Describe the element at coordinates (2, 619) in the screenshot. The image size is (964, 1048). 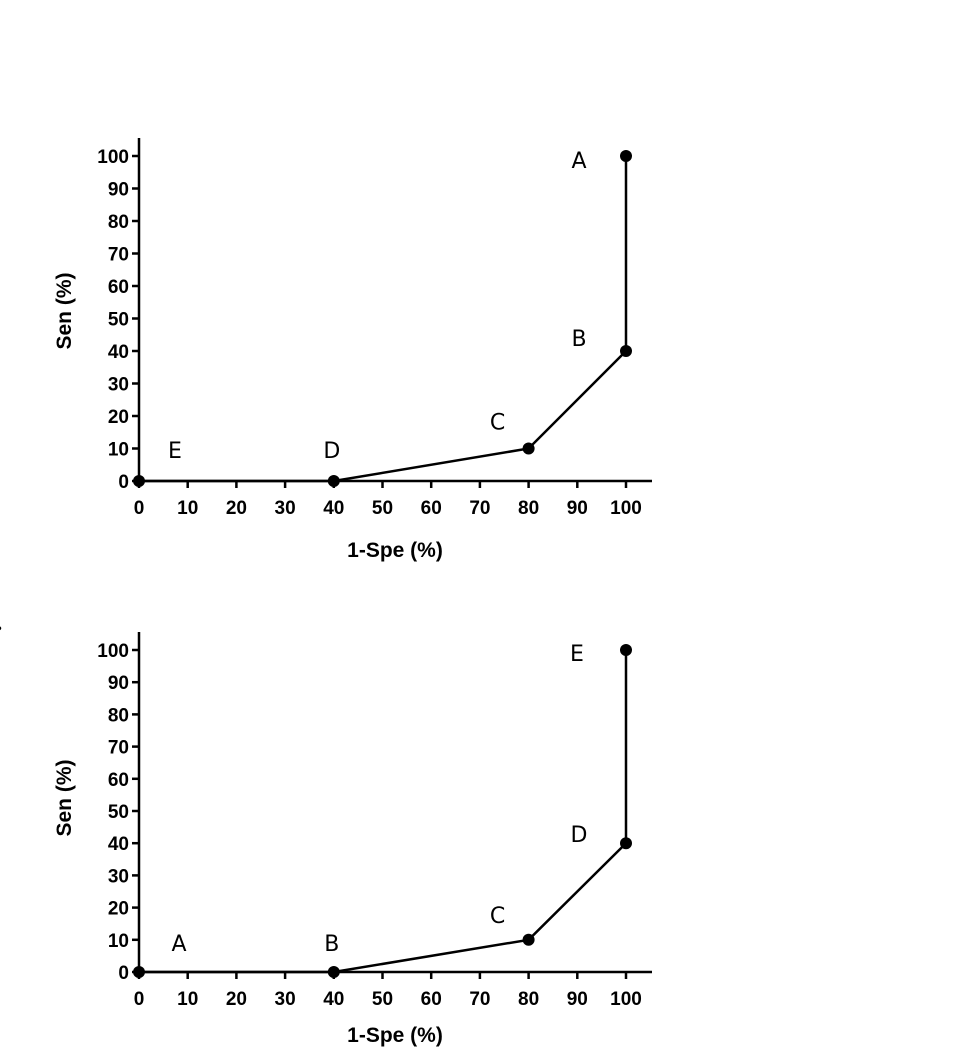
I see `panel-label-b: b.` at that location.